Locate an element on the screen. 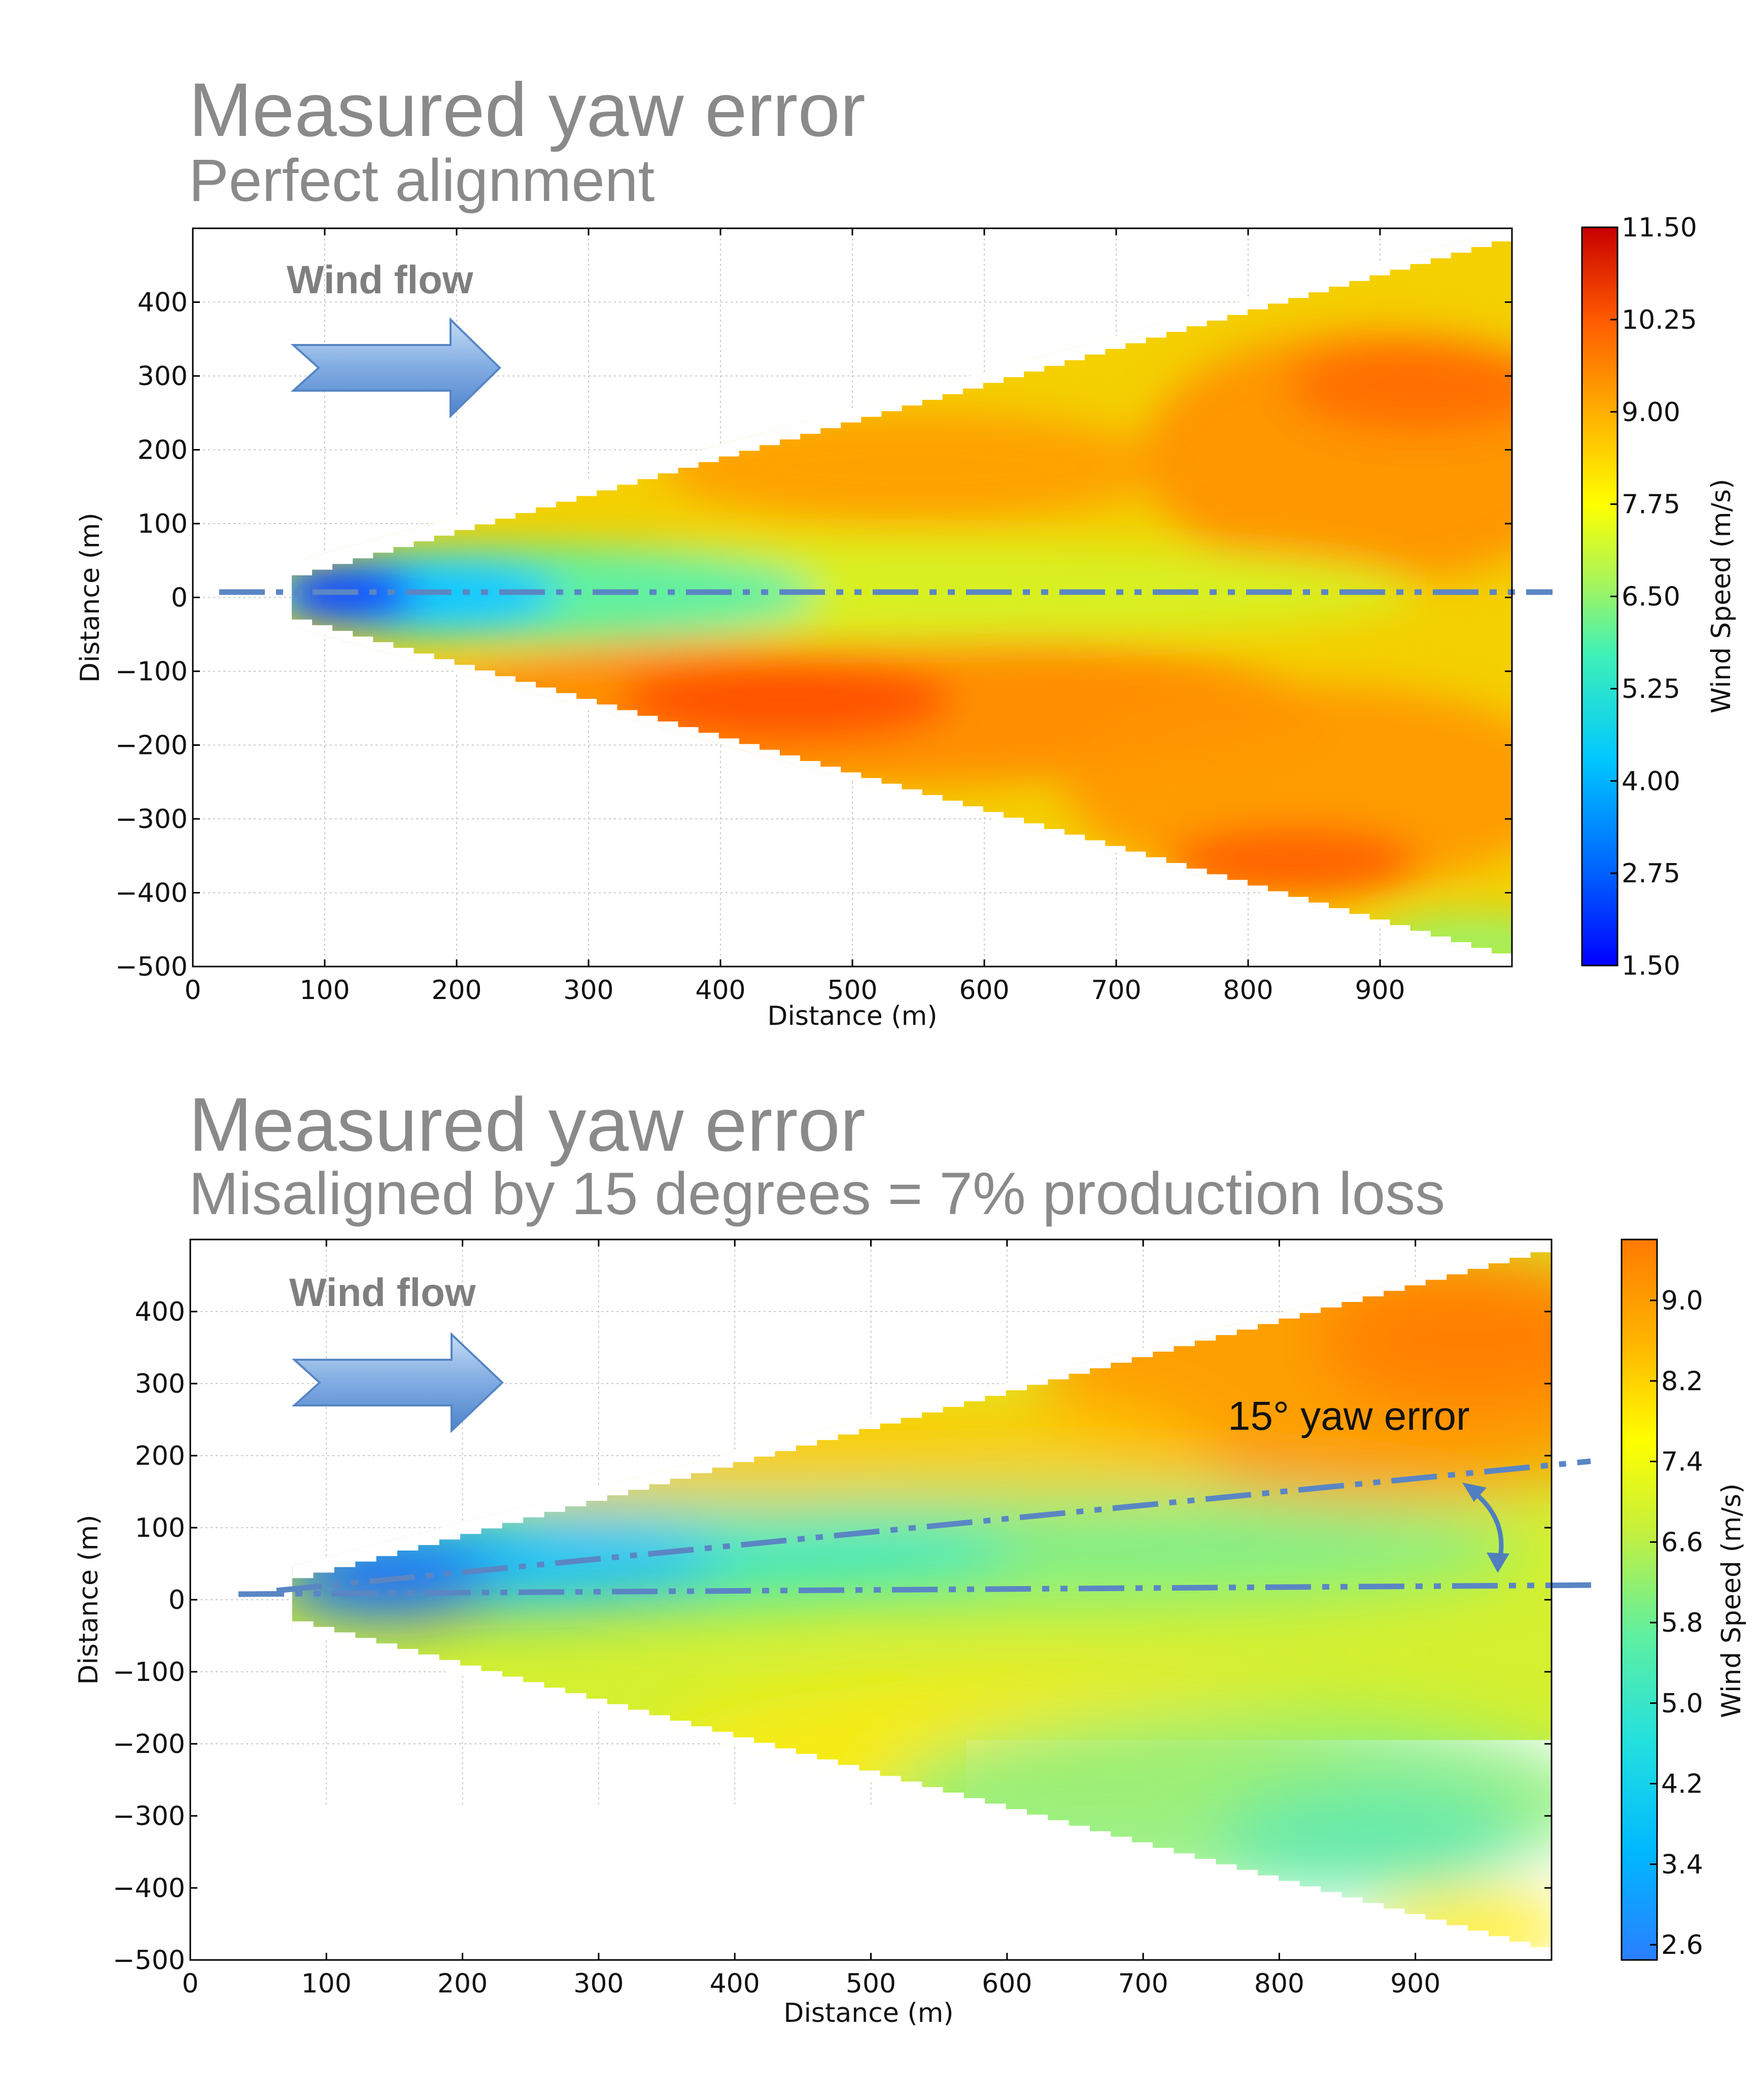 This screenshot has height=2100, width=1756. panel-1-subtitle: Perfect alignment is located at coordinates (422, 180).